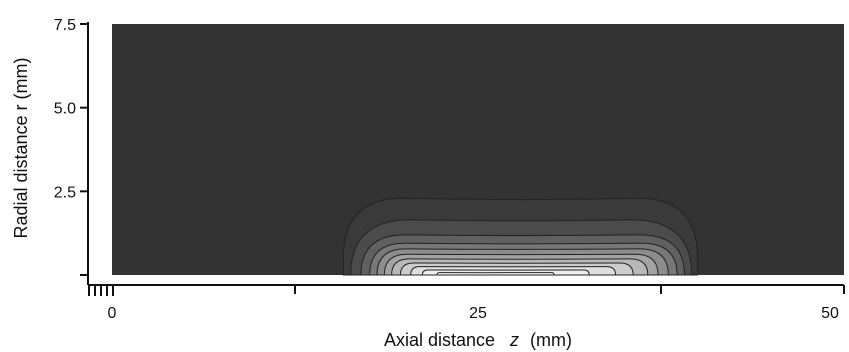 The height and width of the screenshot is (352, 849). What do you see at coordinates (112, 313) in the screenshot?
I see `x-tick-label: 0` at bounding box center [112, 313].